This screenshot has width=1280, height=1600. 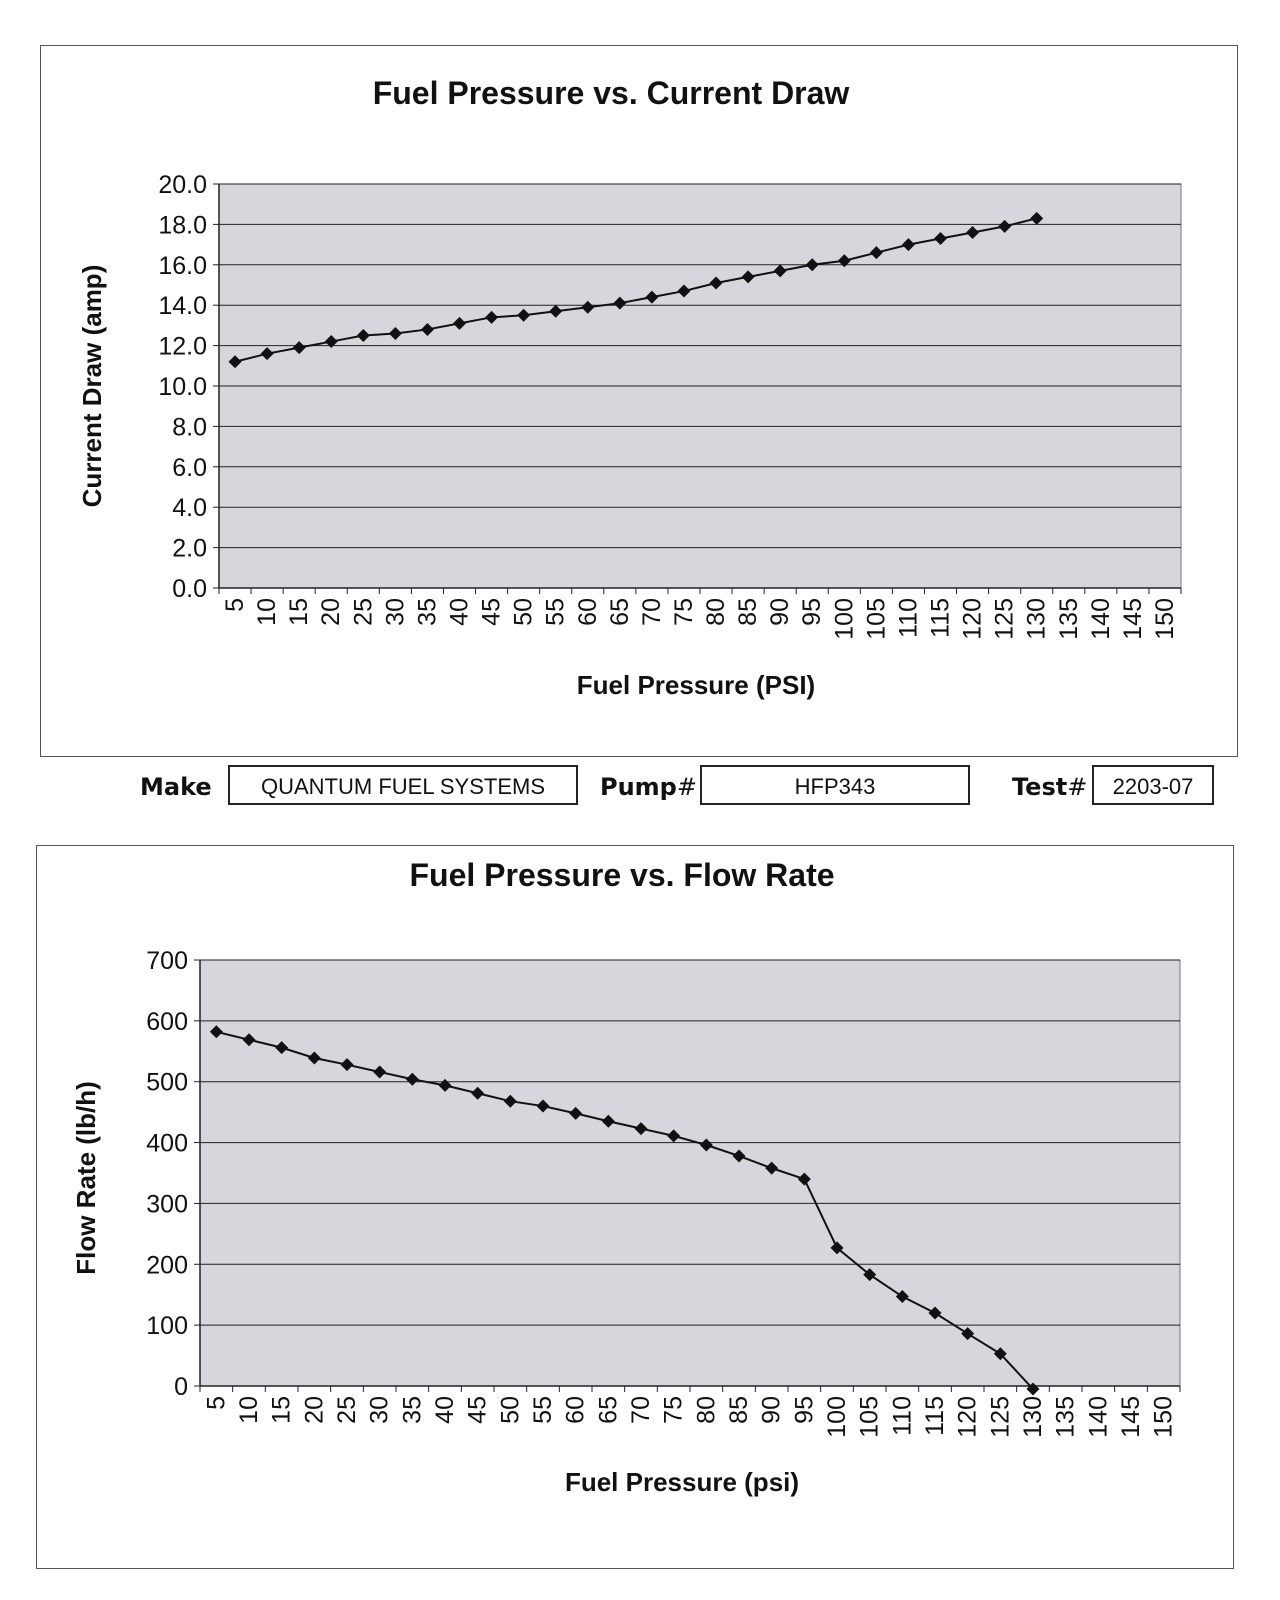 What do you see at coordinates (299, 612) in the screenshot?
I see `x-tick-label: 15` at bounding box center [299, 612].